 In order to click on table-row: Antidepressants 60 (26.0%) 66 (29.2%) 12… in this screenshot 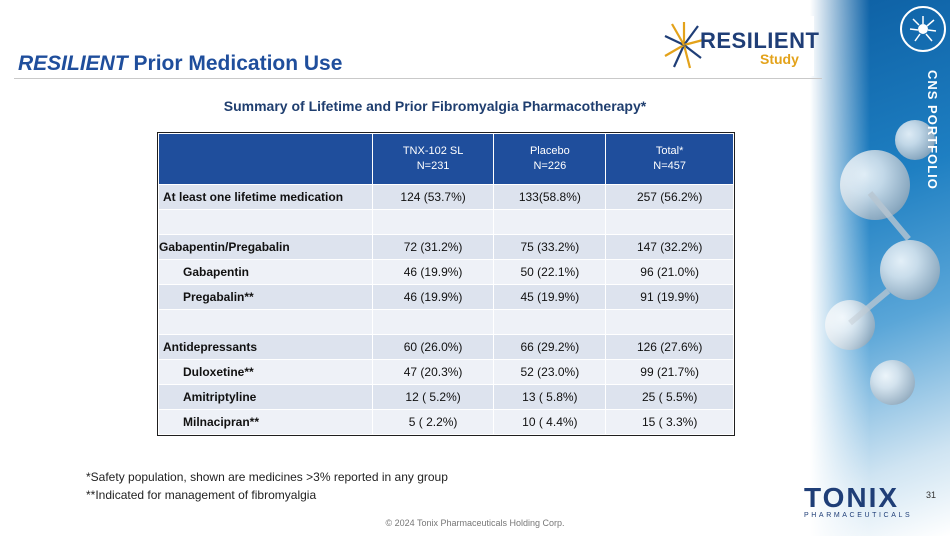, I will do `click(446, 347)`.